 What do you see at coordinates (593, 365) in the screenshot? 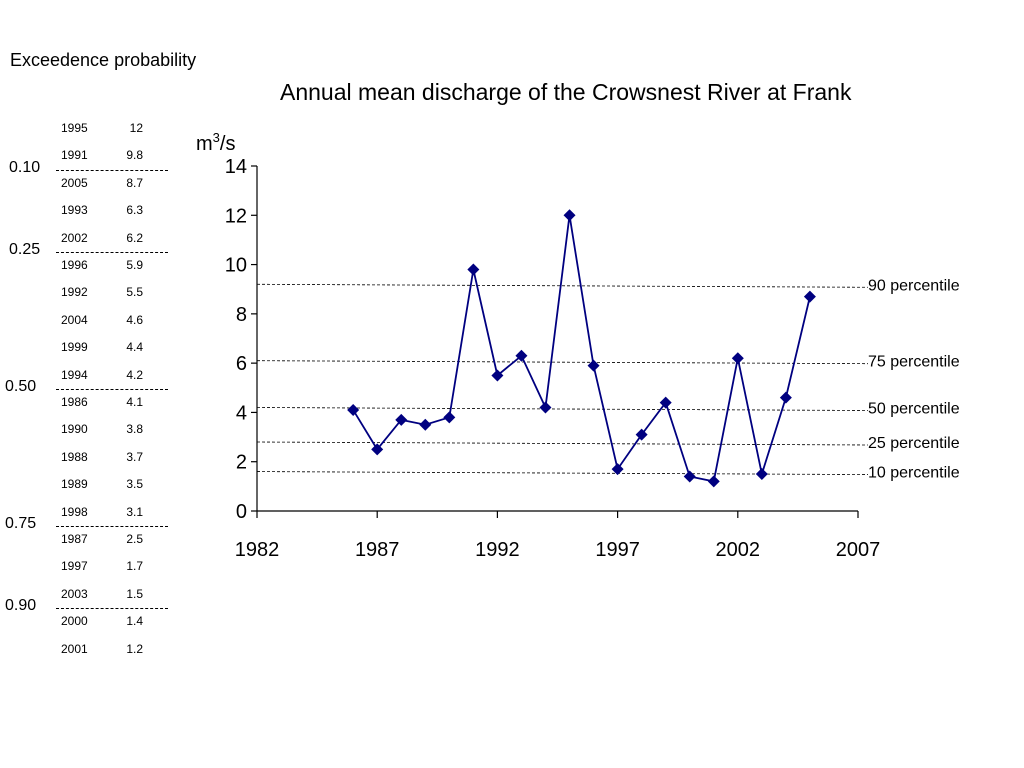
I see `data-point-1996` at bounding box center [593, 365].